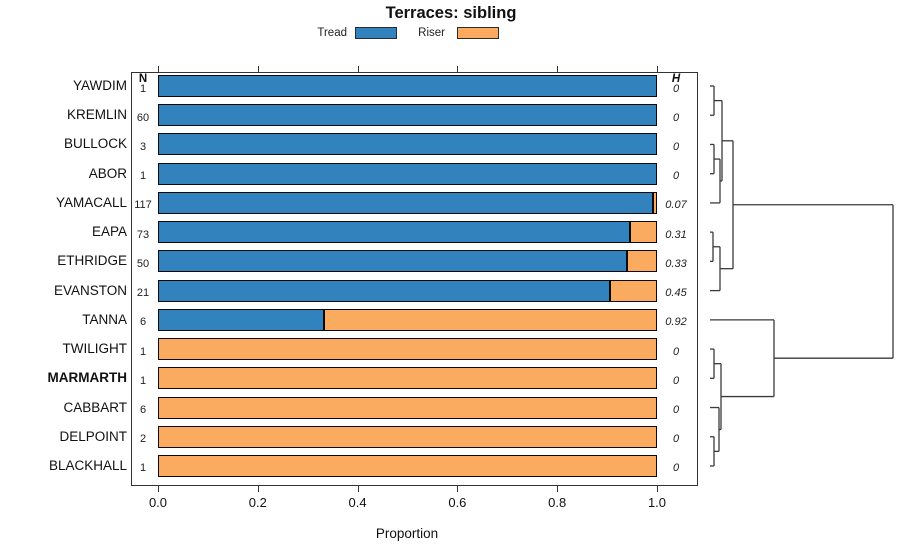  I want to click on chart-title: Terraces: sibling, so click(451, 13).